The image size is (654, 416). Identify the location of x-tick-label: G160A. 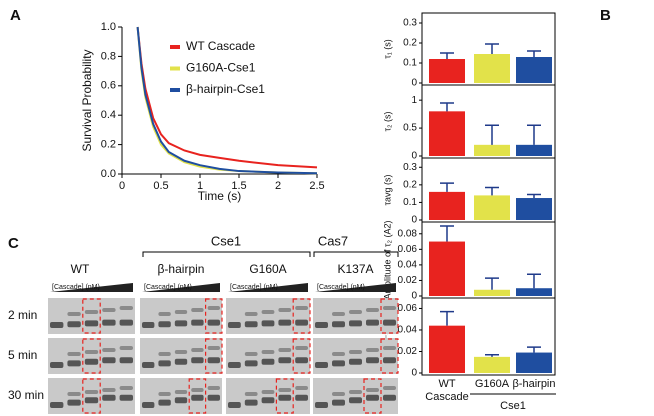
(492, 384).